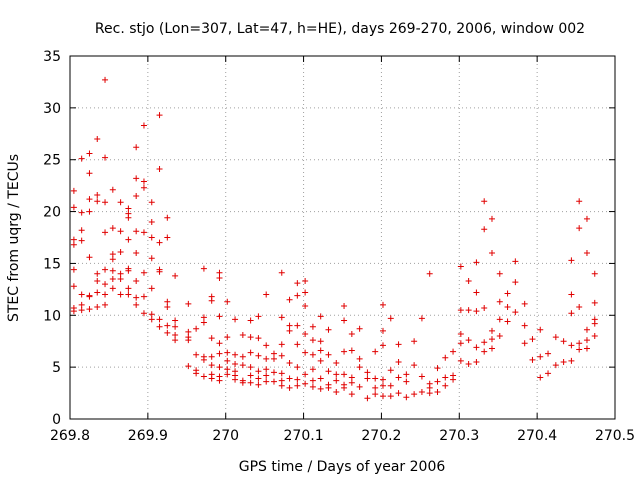 The image size is (640, 480). Describe the element at coordinates (52, 109) in the screenshot. I see `y-tick-label: 30` at that location.